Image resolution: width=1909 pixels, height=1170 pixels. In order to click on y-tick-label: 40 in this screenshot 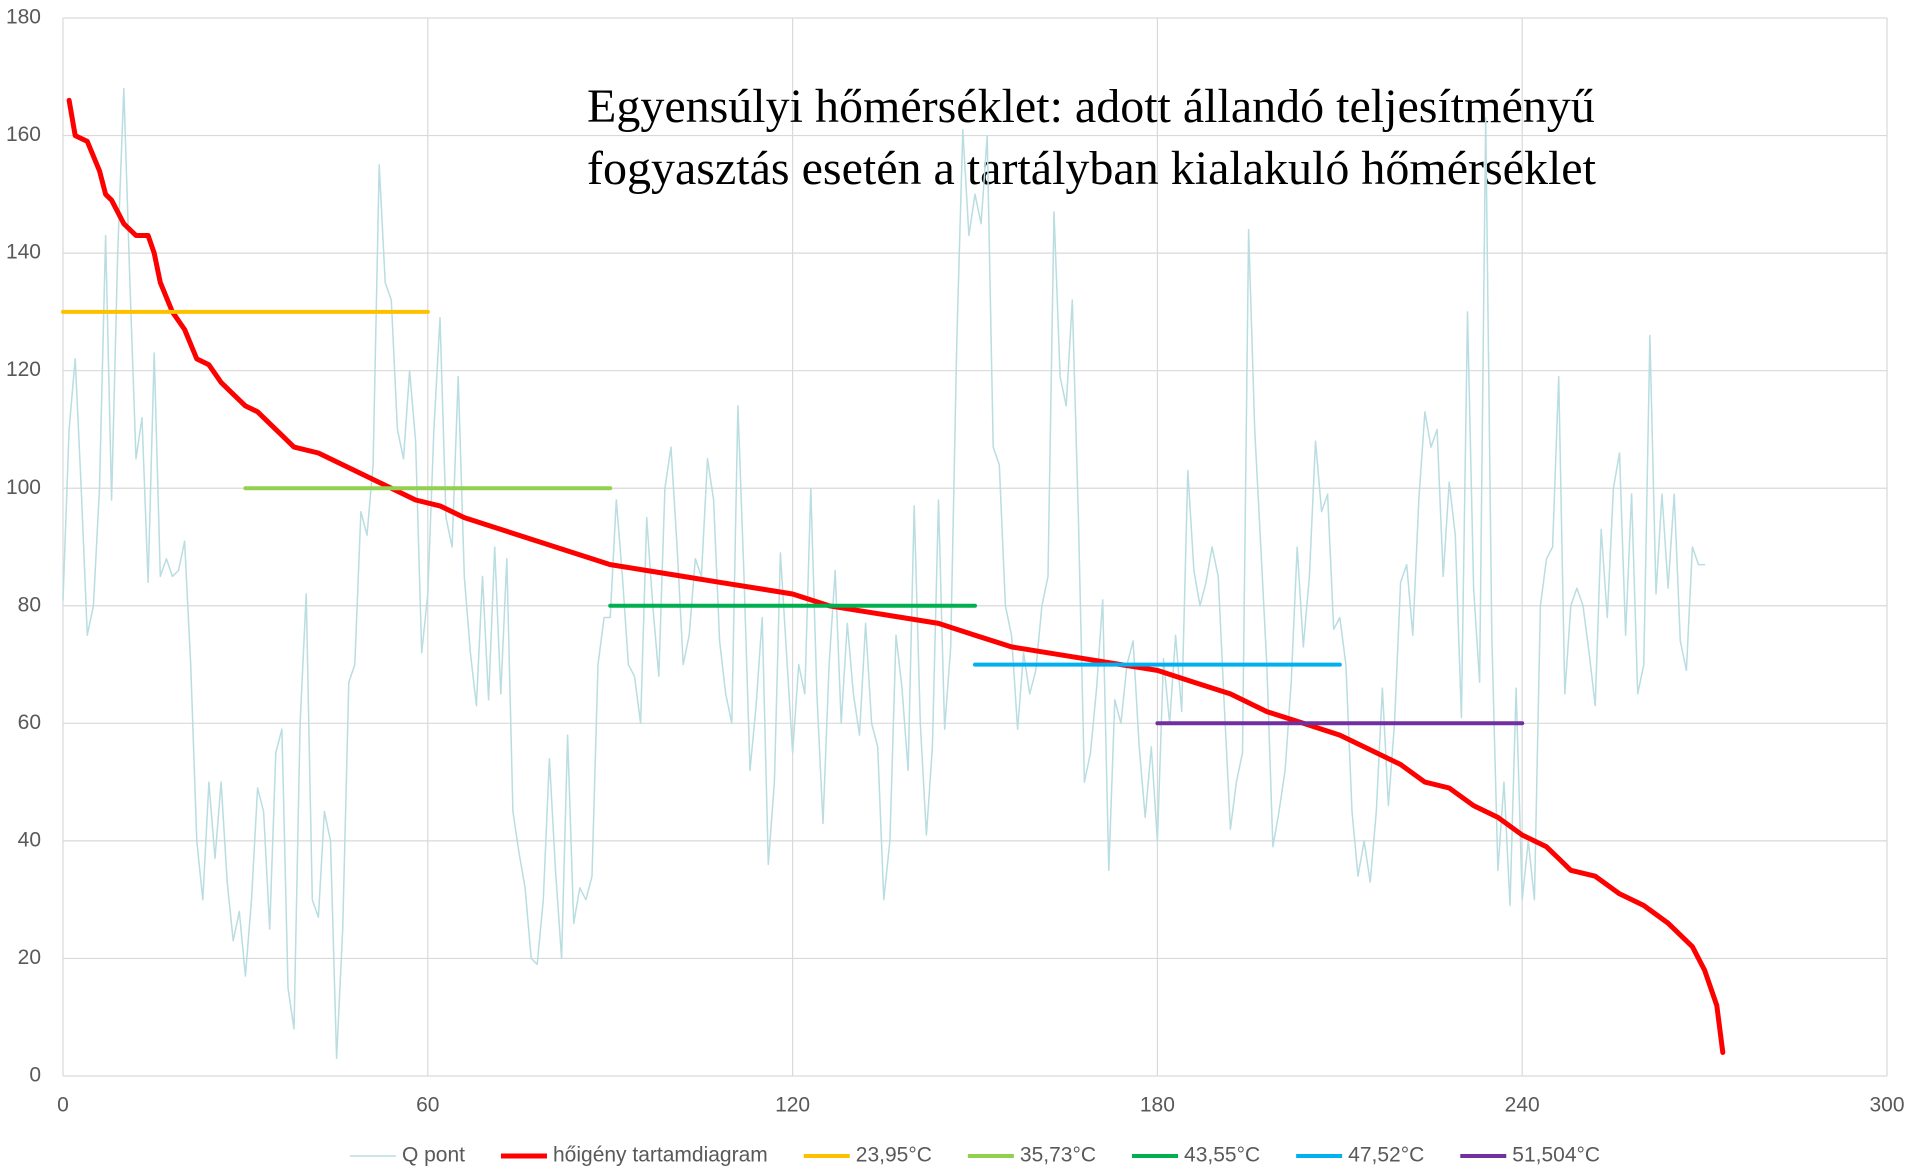, I will do `click(29, 839)`.